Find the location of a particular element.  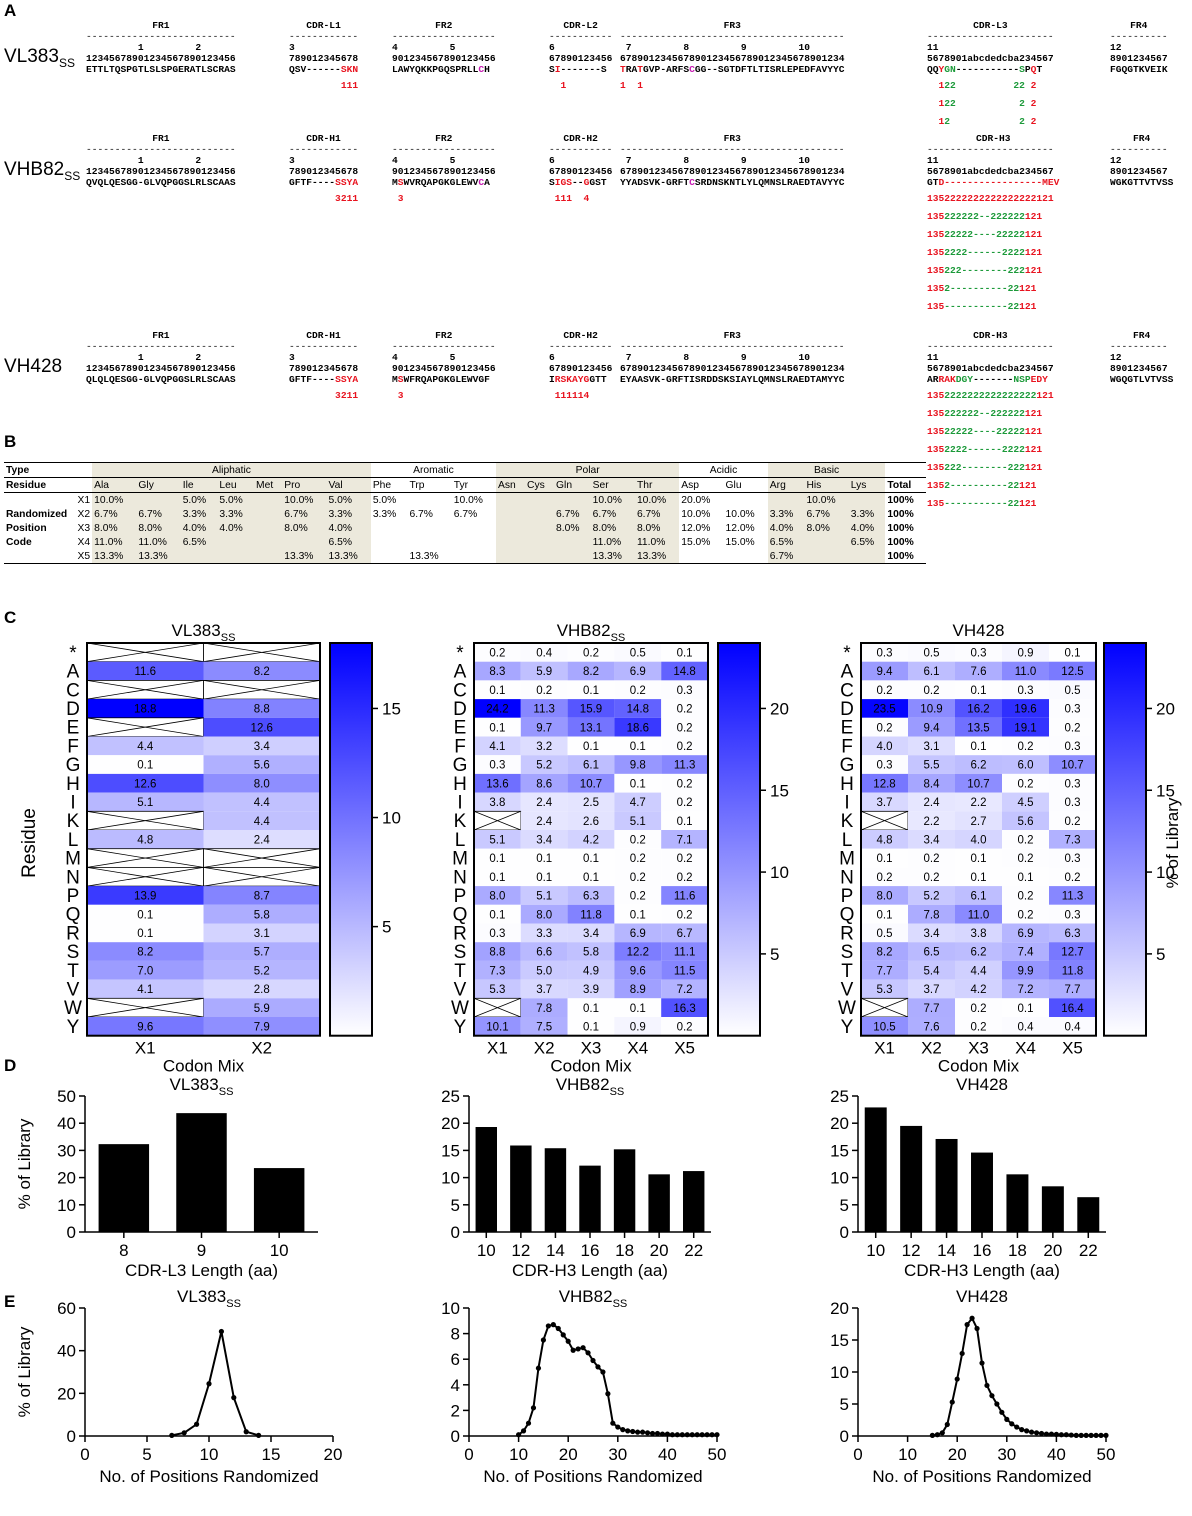

residue-label-r: R is located at coordinates (73, 933).